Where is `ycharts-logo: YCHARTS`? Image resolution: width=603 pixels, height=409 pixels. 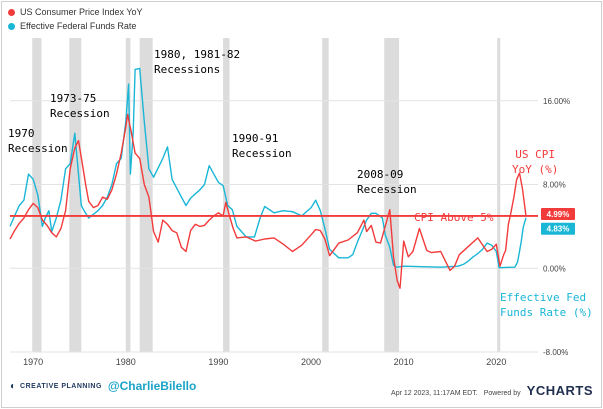
ycharts-logo: YCHARTS is located at coordinates (559, 390).